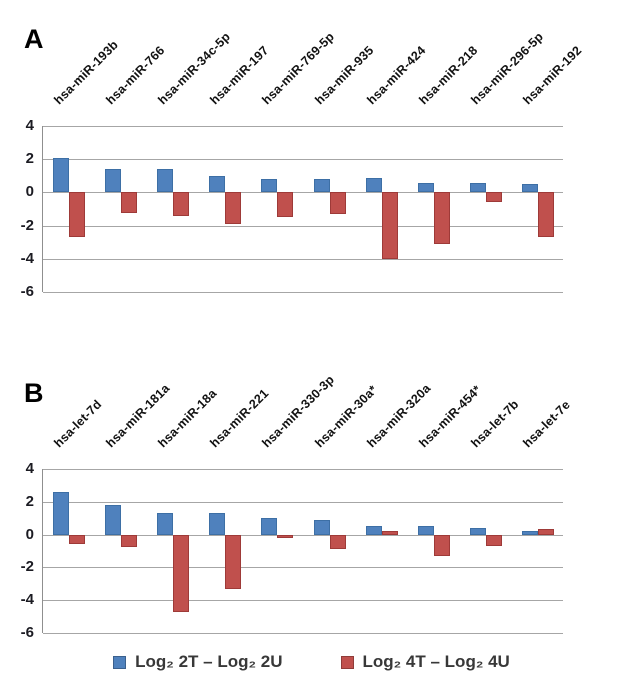 The width and height of the screenshot is (623, 687). I want to click on category-label: hsa-let-7d, so click(78, 424).